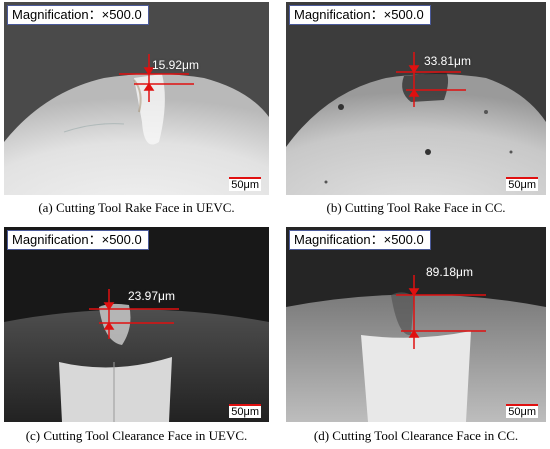 Image resolution: width=550 pixels, height=449 pixels. I want to click on measurement-label: 33.81μm, so click(447, 61).